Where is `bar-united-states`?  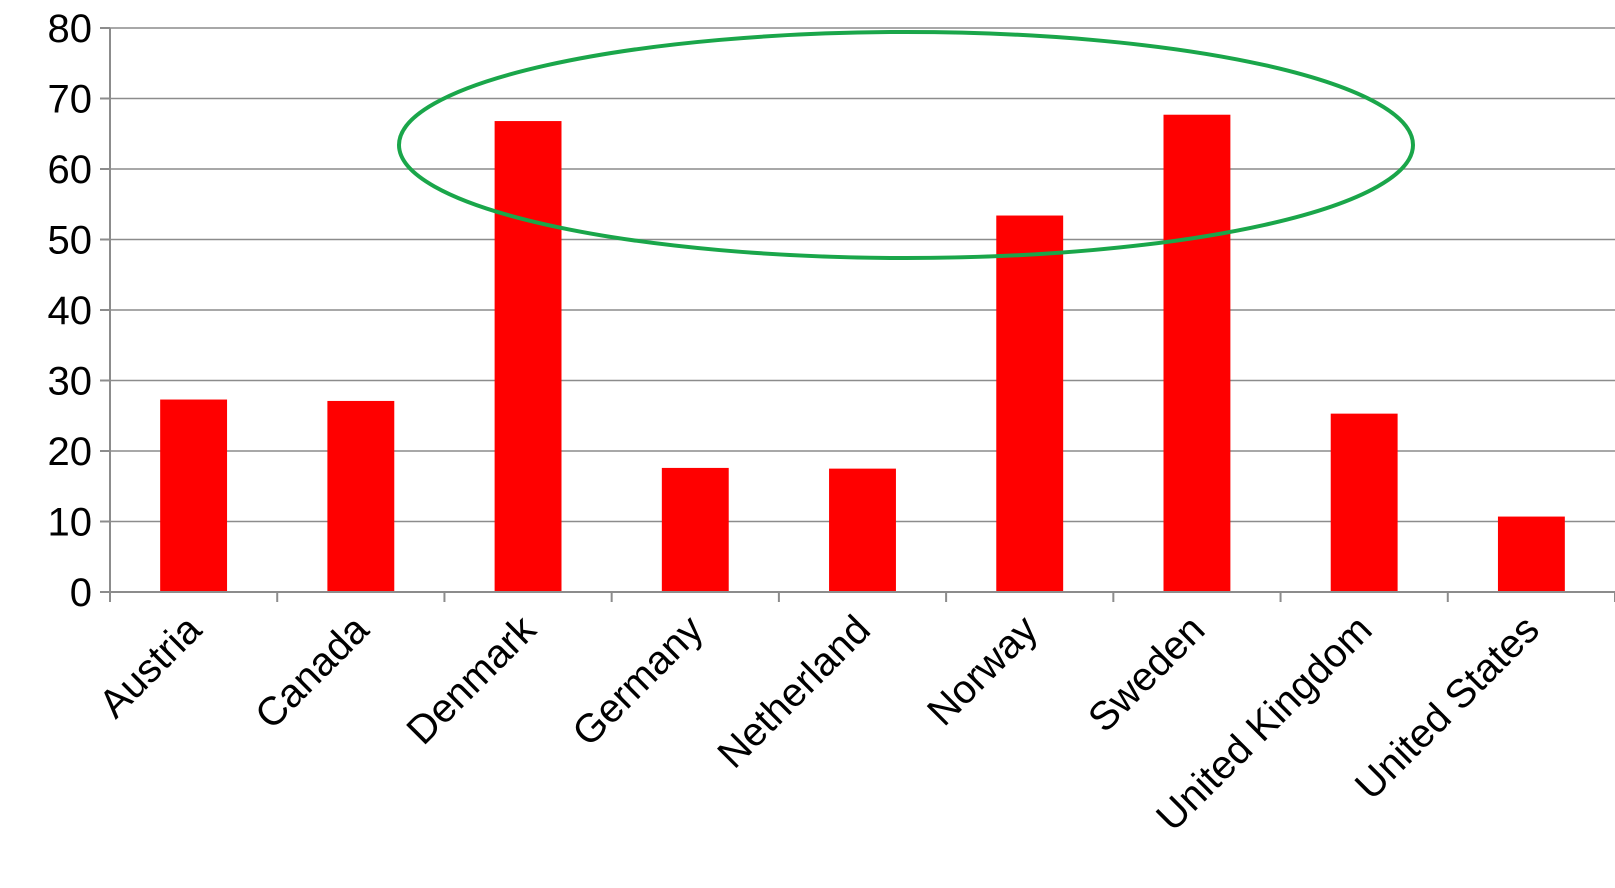
bar-united-states is located at coordinates (1531, 554).